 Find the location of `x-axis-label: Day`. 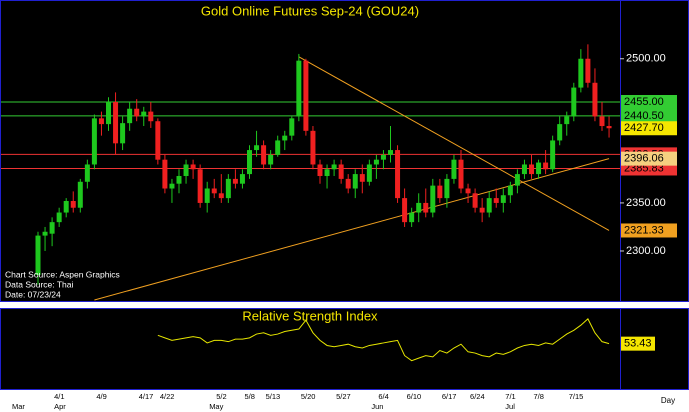

x-axis-label: Day is located at coordinates (668, 400).